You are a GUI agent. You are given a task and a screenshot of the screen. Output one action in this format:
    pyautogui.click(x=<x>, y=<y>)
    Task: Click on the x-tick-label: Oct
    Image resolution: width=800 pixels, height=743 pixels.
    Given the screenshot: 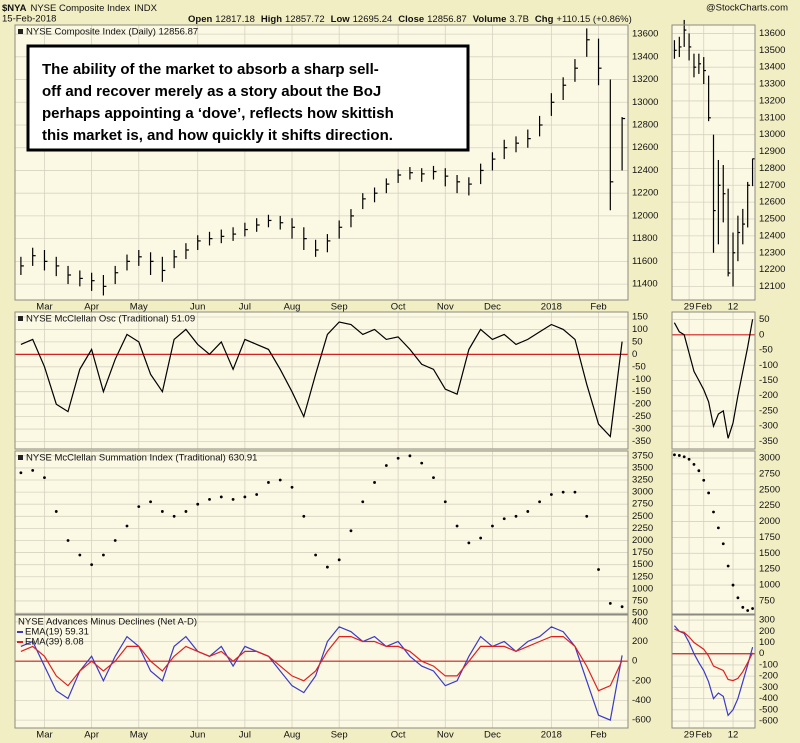 What is the action you would take?
    pyautogui.click(x=398, y=735)
    